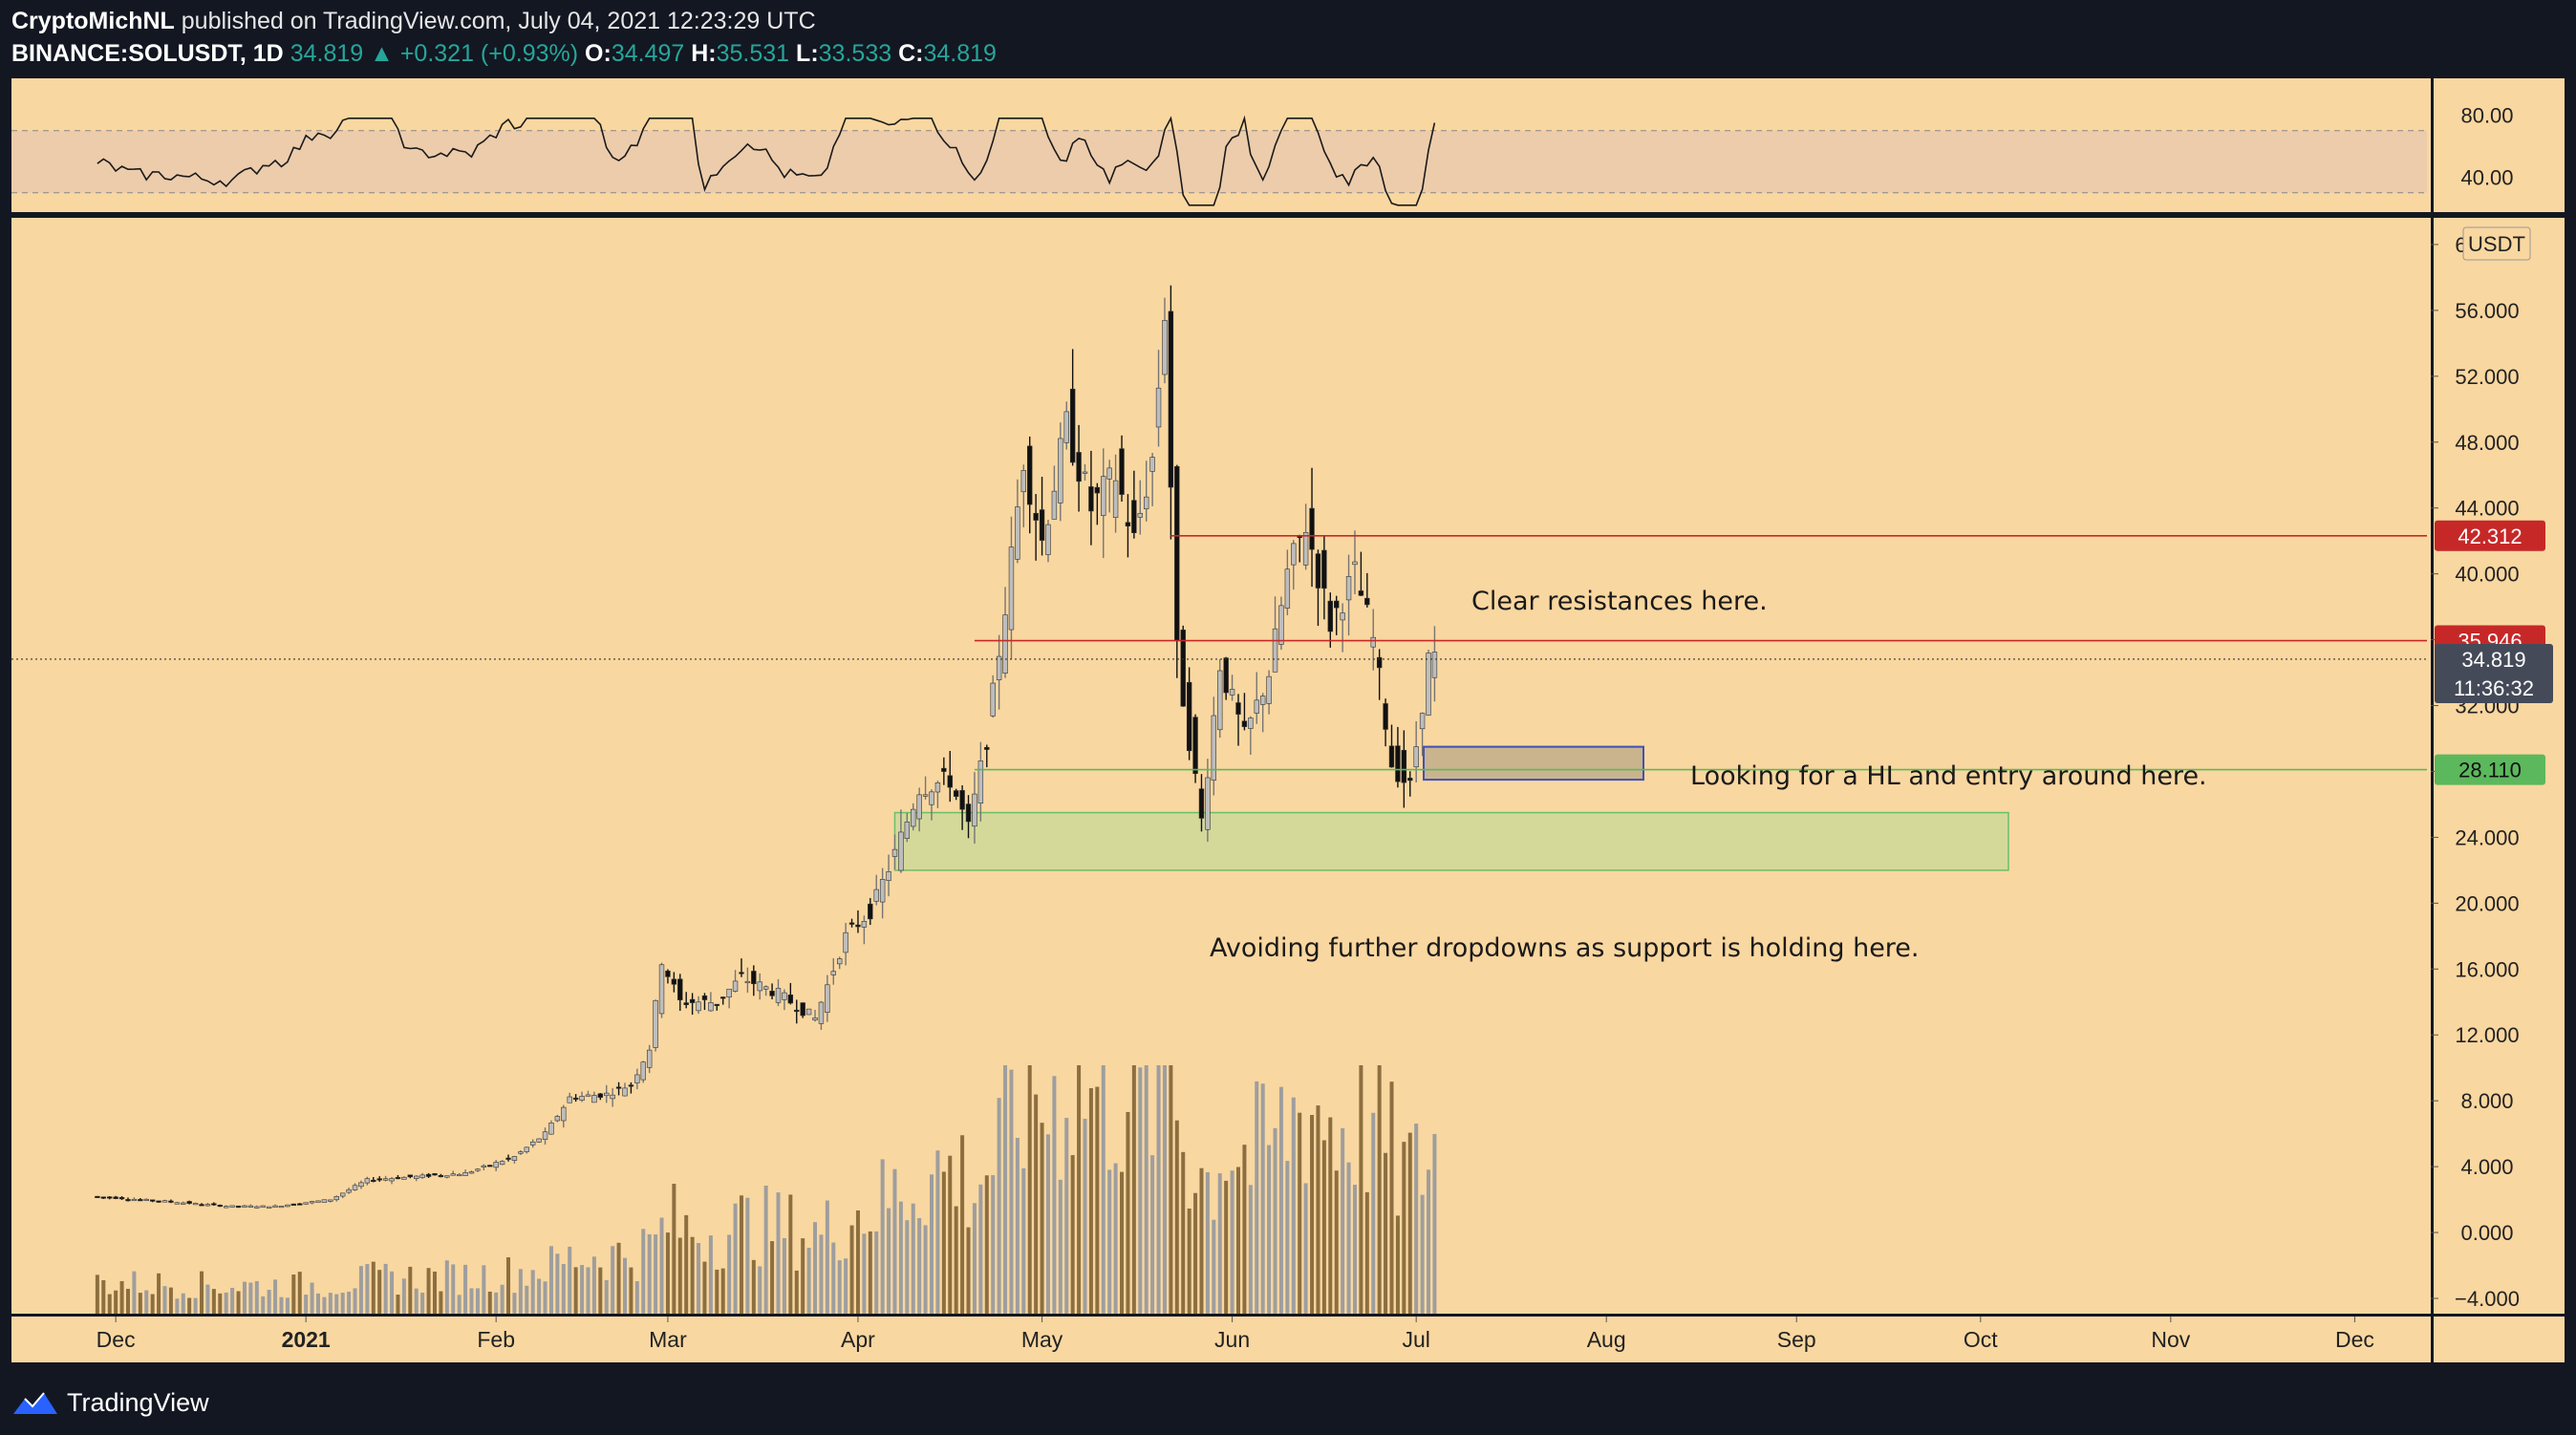 Image resolution: width=2576 pixels, height=1435 pixels. I want to click on entry-zone, so click(1533, 764).